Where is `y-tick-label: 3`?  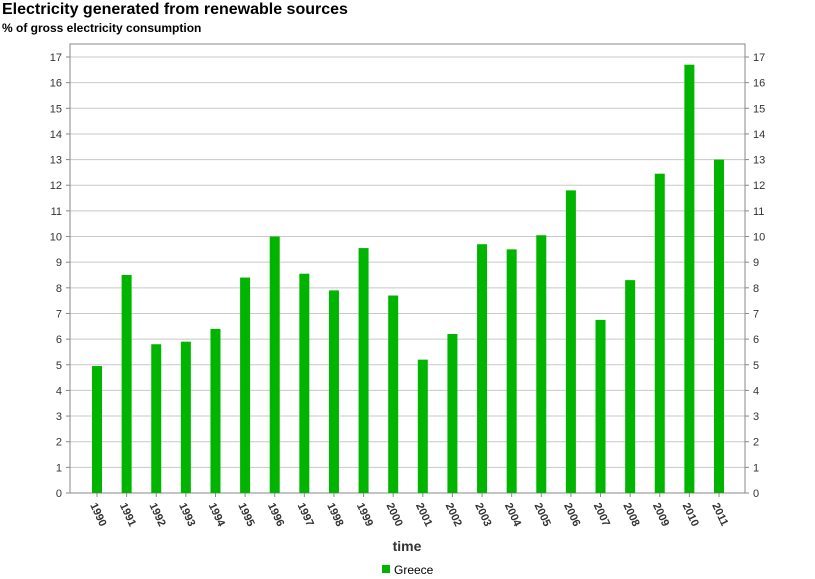
y-tick-label: 3 is located at coordinates (59, 417).